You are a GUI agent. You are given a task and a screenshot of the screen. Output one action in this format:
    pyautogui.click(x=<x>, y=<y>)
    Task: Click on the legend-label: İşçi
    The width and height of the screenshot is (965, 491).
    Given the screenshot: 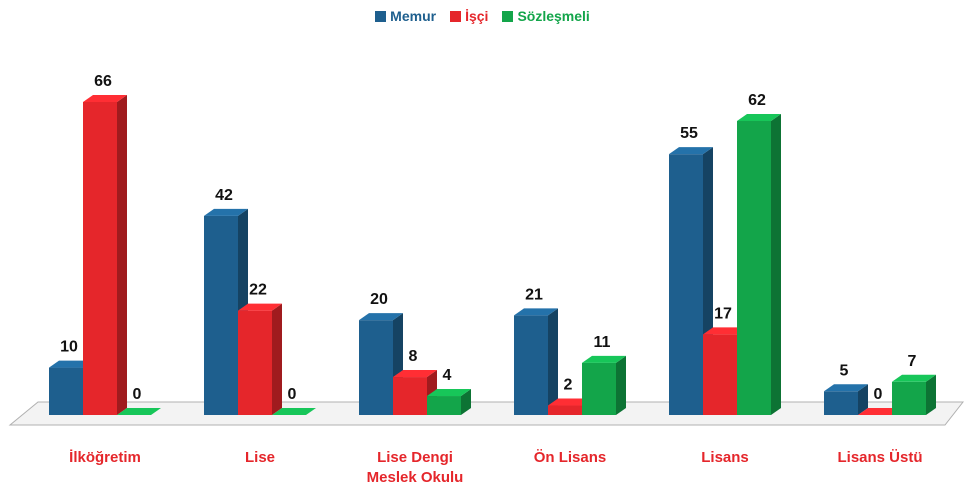 What is the action you would take?
    pyautogui.click(x=477, y=16)
    